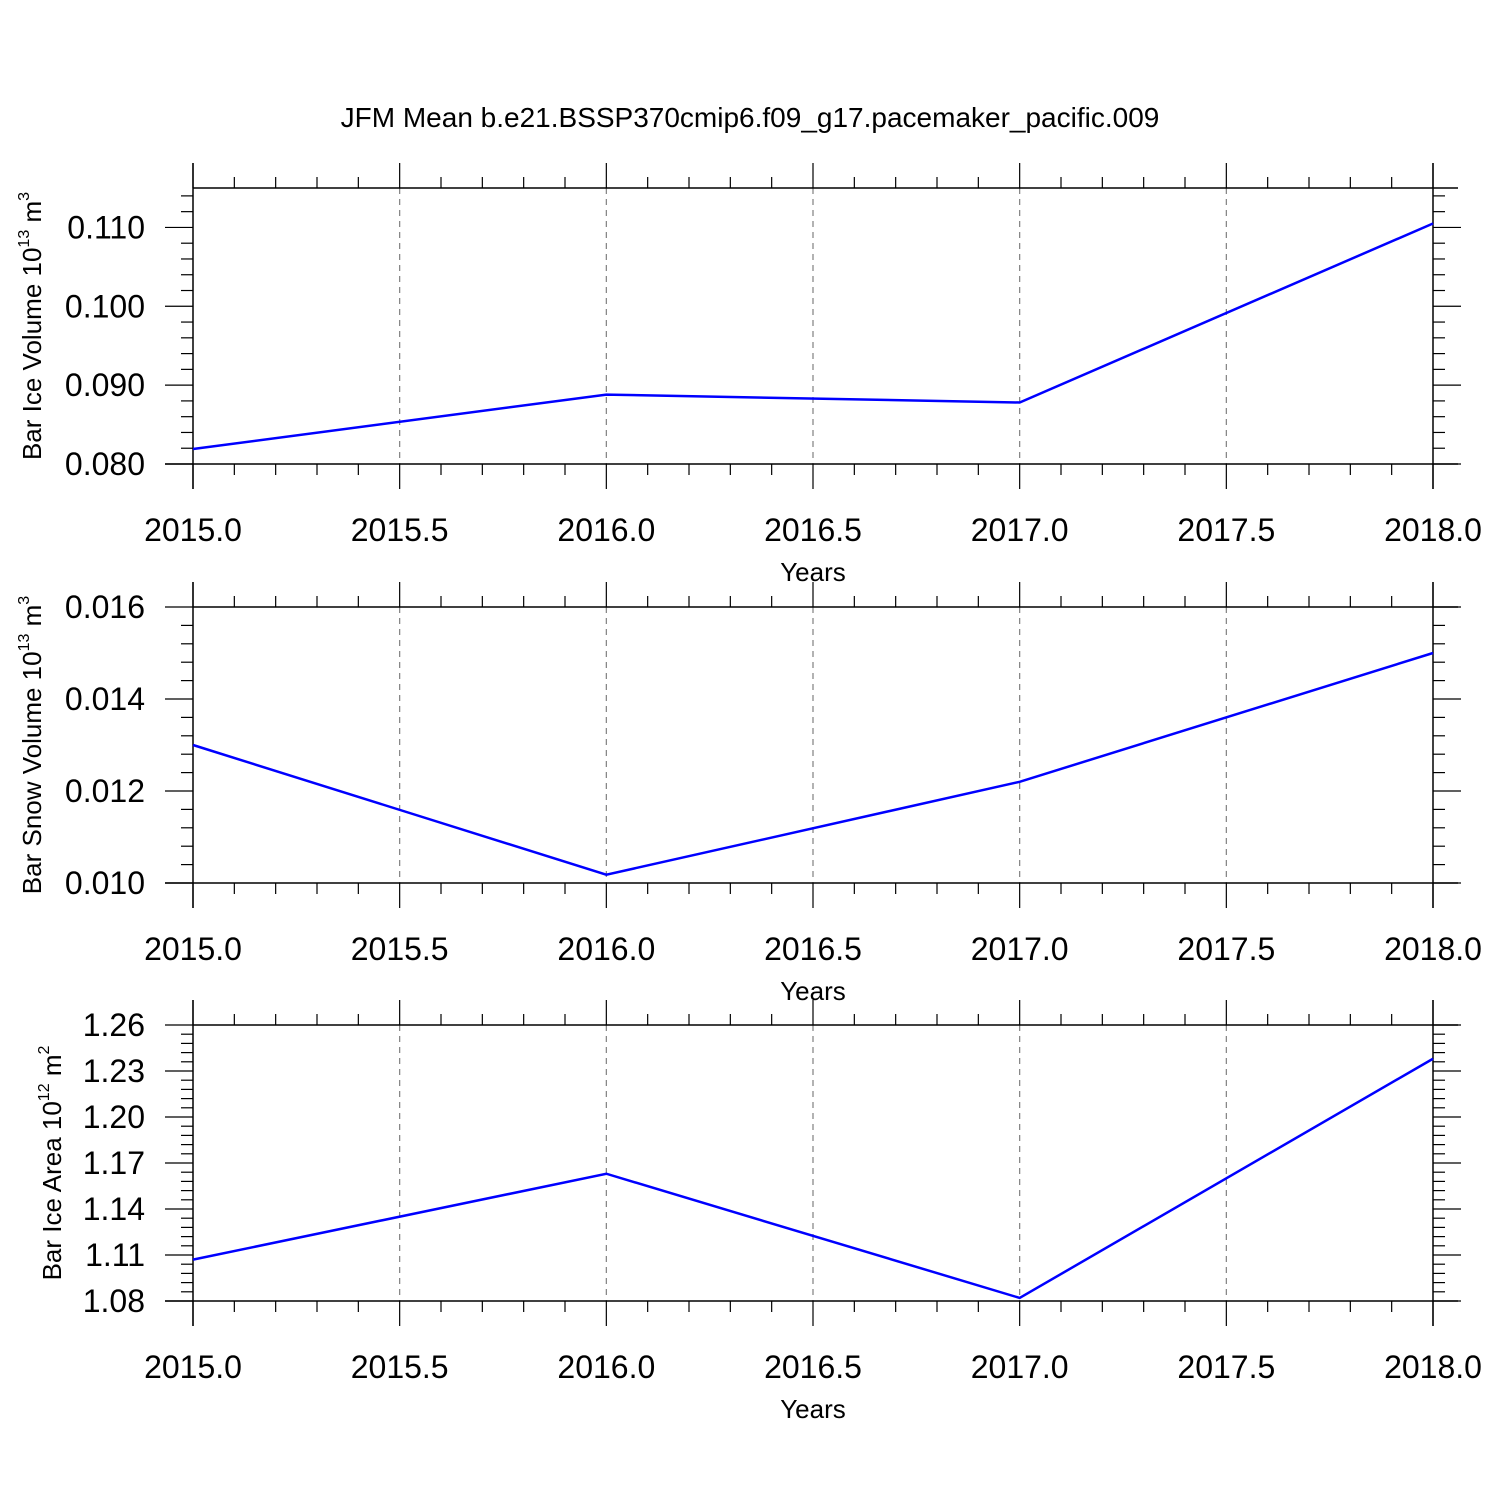 Image resolution: width=1500 pixels, height=1500 pixels. Describe the element at coordinates (114, 1025) in the screenshot. I see `y-tick-label: 1.26` at that location.